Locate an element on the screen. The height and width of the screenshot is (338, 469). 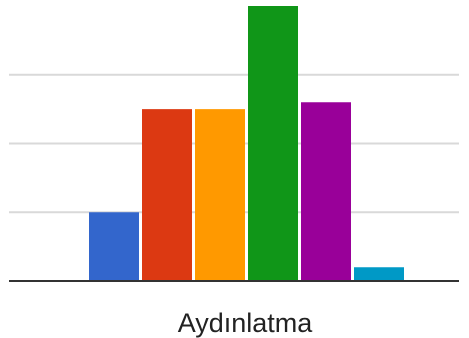
category-label: Aydınlatma is located at coordinates (246, 323).